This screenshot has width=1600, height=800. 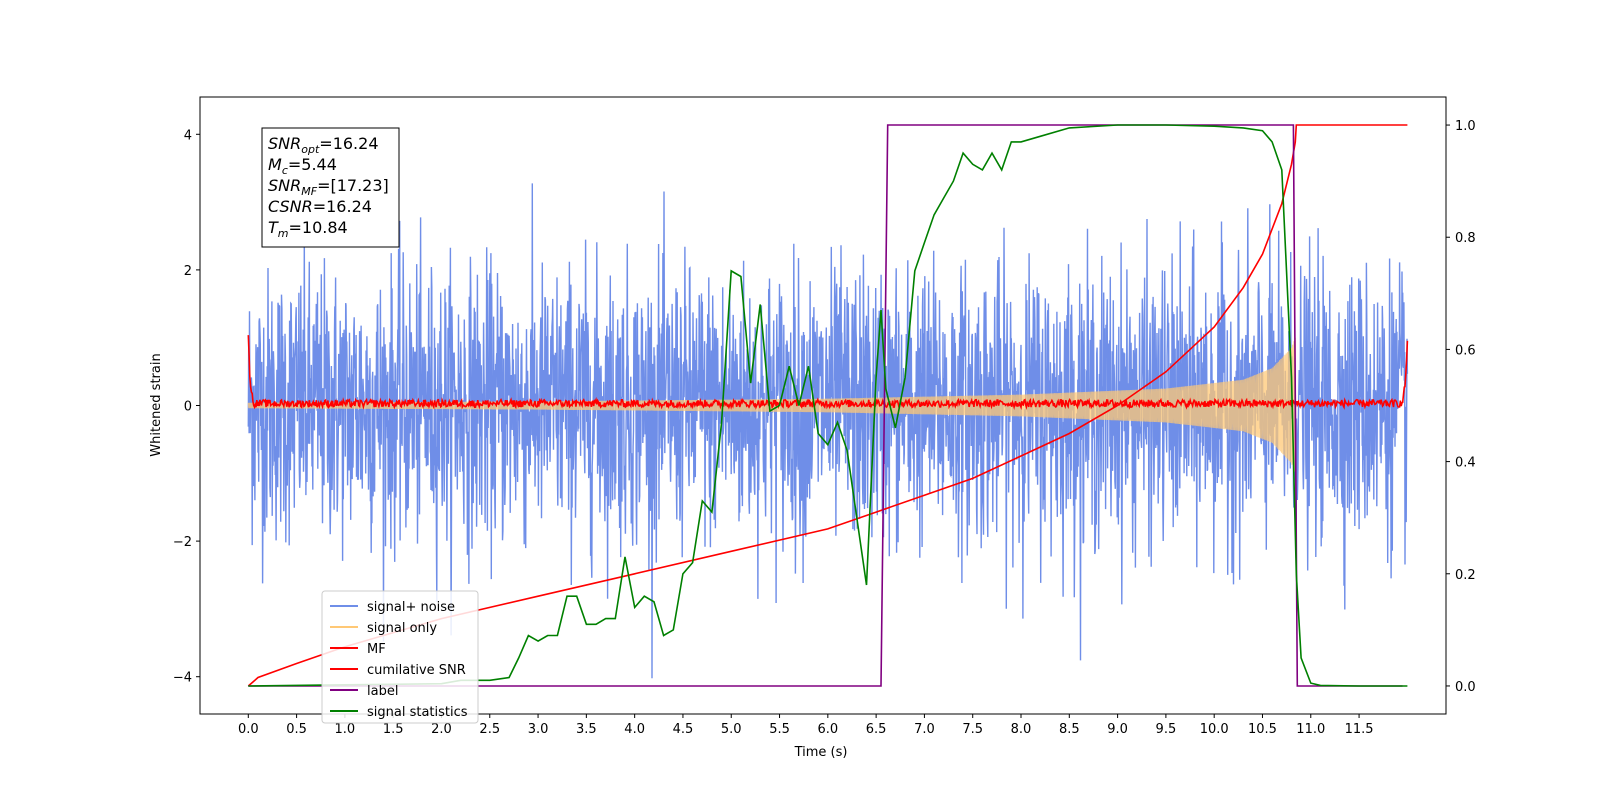 I want to click on y2-tick-label: 0.6, so click(x=1465, y=350).